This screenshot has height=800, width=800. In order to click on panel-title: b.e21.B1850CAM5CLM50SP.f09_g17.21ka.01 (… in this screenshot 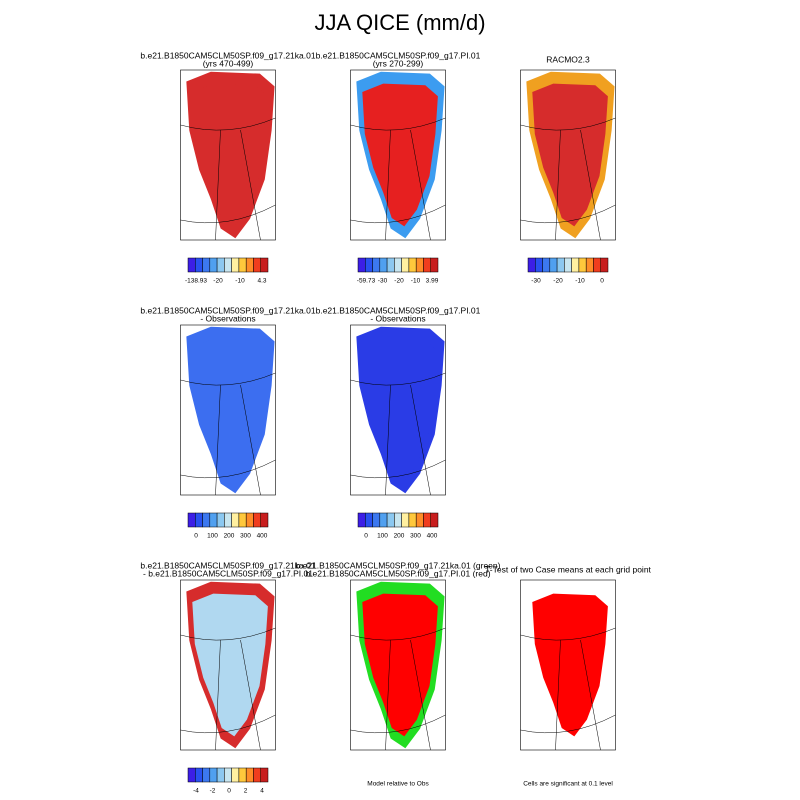, I will do `click(398, 565)`.